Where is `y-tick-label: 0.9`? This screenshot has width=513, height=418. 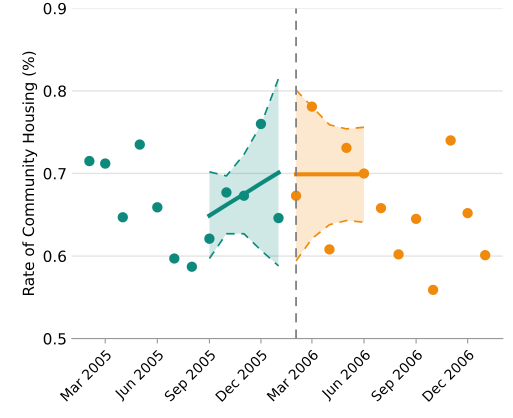
y-tick-label: 0.9 is located at coordinates (55, 8).